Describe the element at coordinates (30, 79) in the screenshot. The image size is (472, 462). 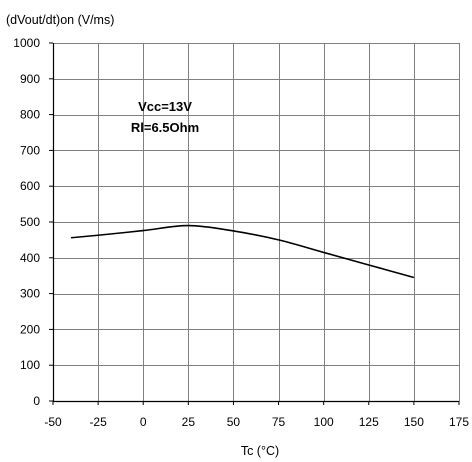
I see `y-tick-label: 900` at that location.